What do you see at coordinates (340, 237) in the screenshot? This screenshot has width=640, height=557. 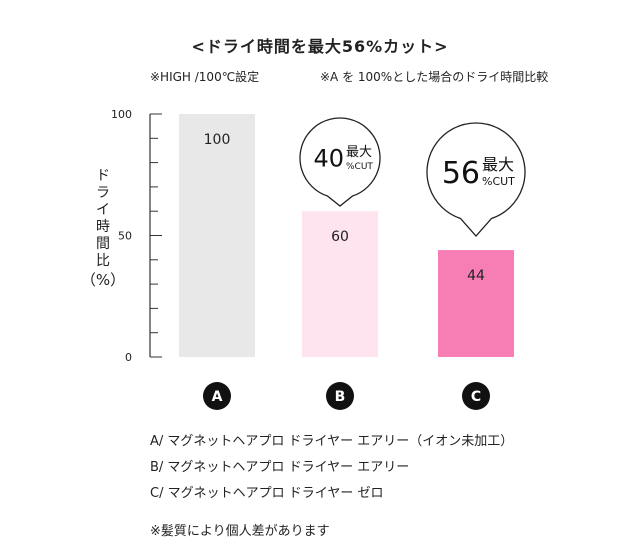 I see `bar-value-label: 60` at bounding box center [340, 237].